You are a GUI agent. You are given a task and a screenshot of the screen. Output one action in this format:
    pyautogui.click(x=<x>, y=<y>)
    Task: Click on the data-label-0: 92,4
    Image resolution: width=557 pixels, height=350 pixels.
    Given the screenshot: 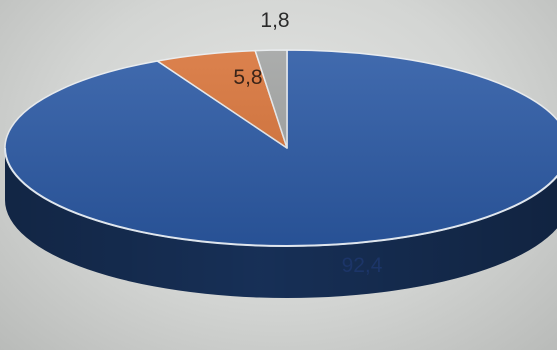 What is the action you would take?
    pyautogui.click(x=362, y=265)
    